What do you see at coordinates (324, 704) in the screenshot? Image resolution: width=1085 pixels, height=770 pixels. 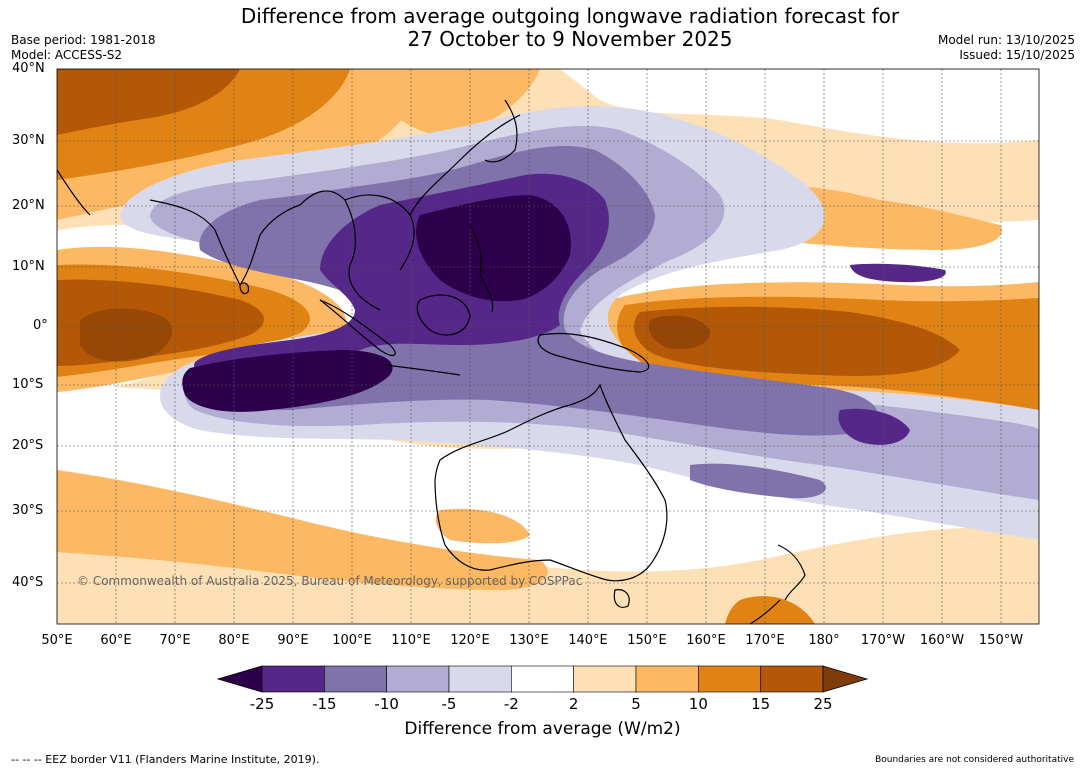 I see `colorbar-tick: -15` at bounding box center [324, 704].